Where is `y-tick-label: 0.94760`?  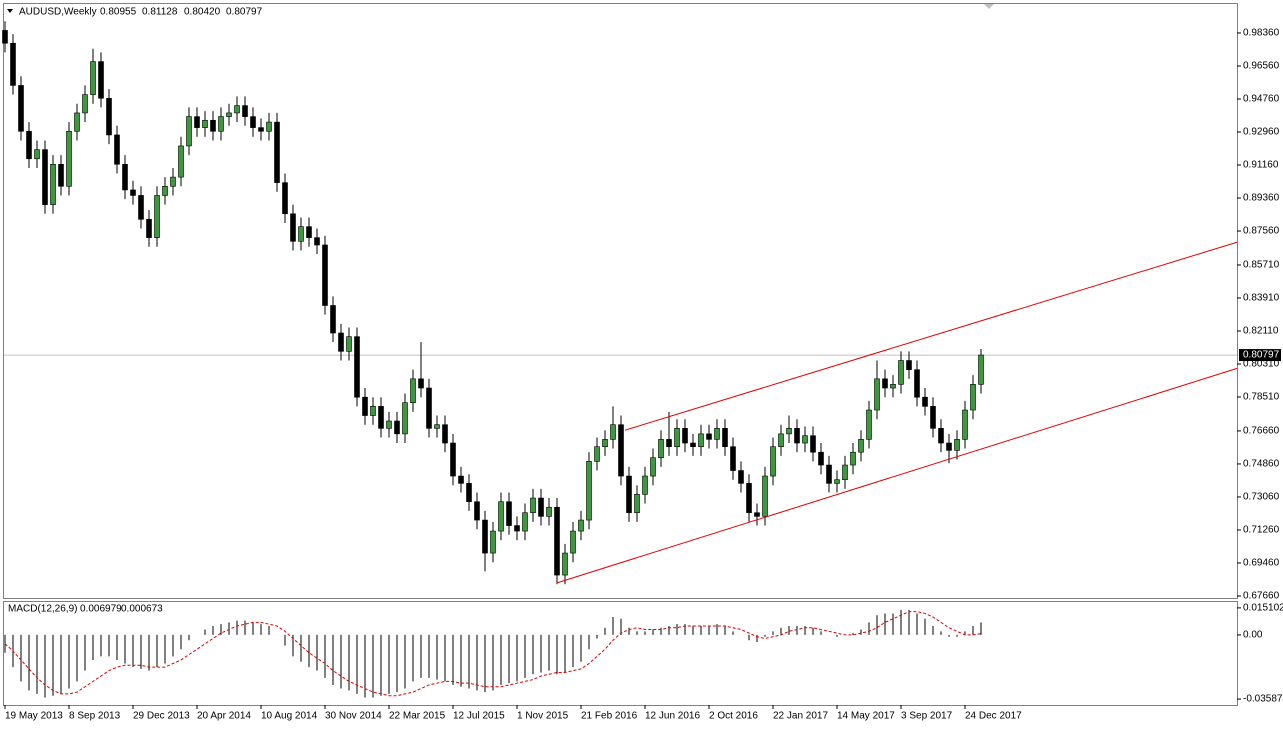 y-tick-label: 0.94760 is located at coordinates (1261, 99).